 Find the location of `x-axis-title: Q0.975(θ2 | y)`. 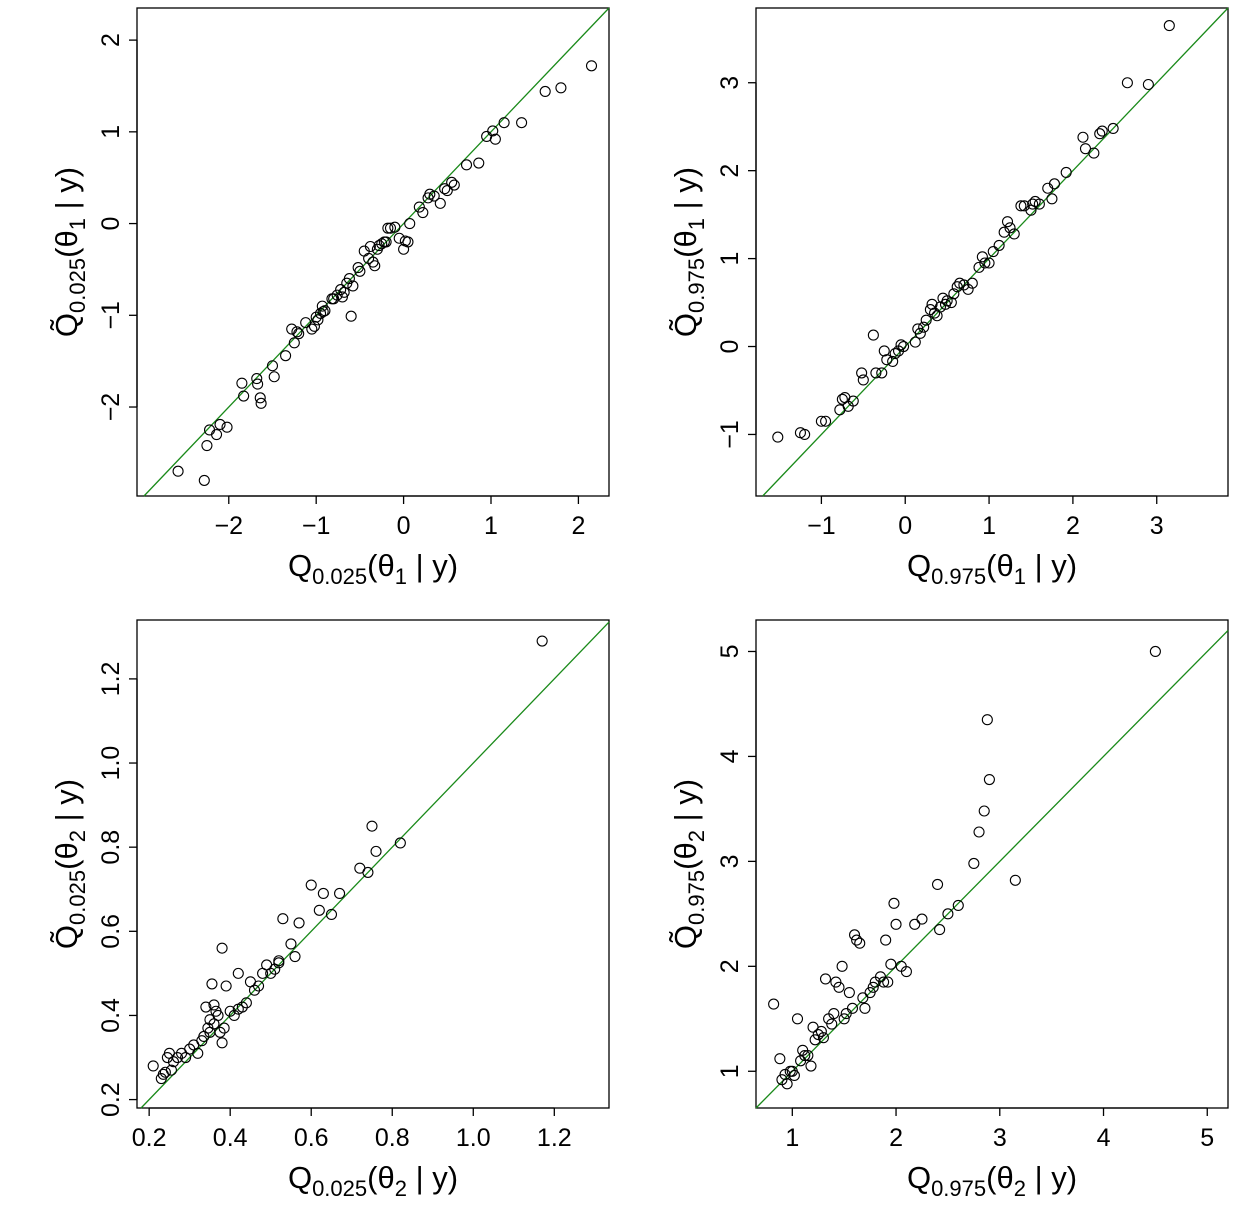

x-axis-title: Q0.975(θ2 | y) is located at coordinates (992, 1180).